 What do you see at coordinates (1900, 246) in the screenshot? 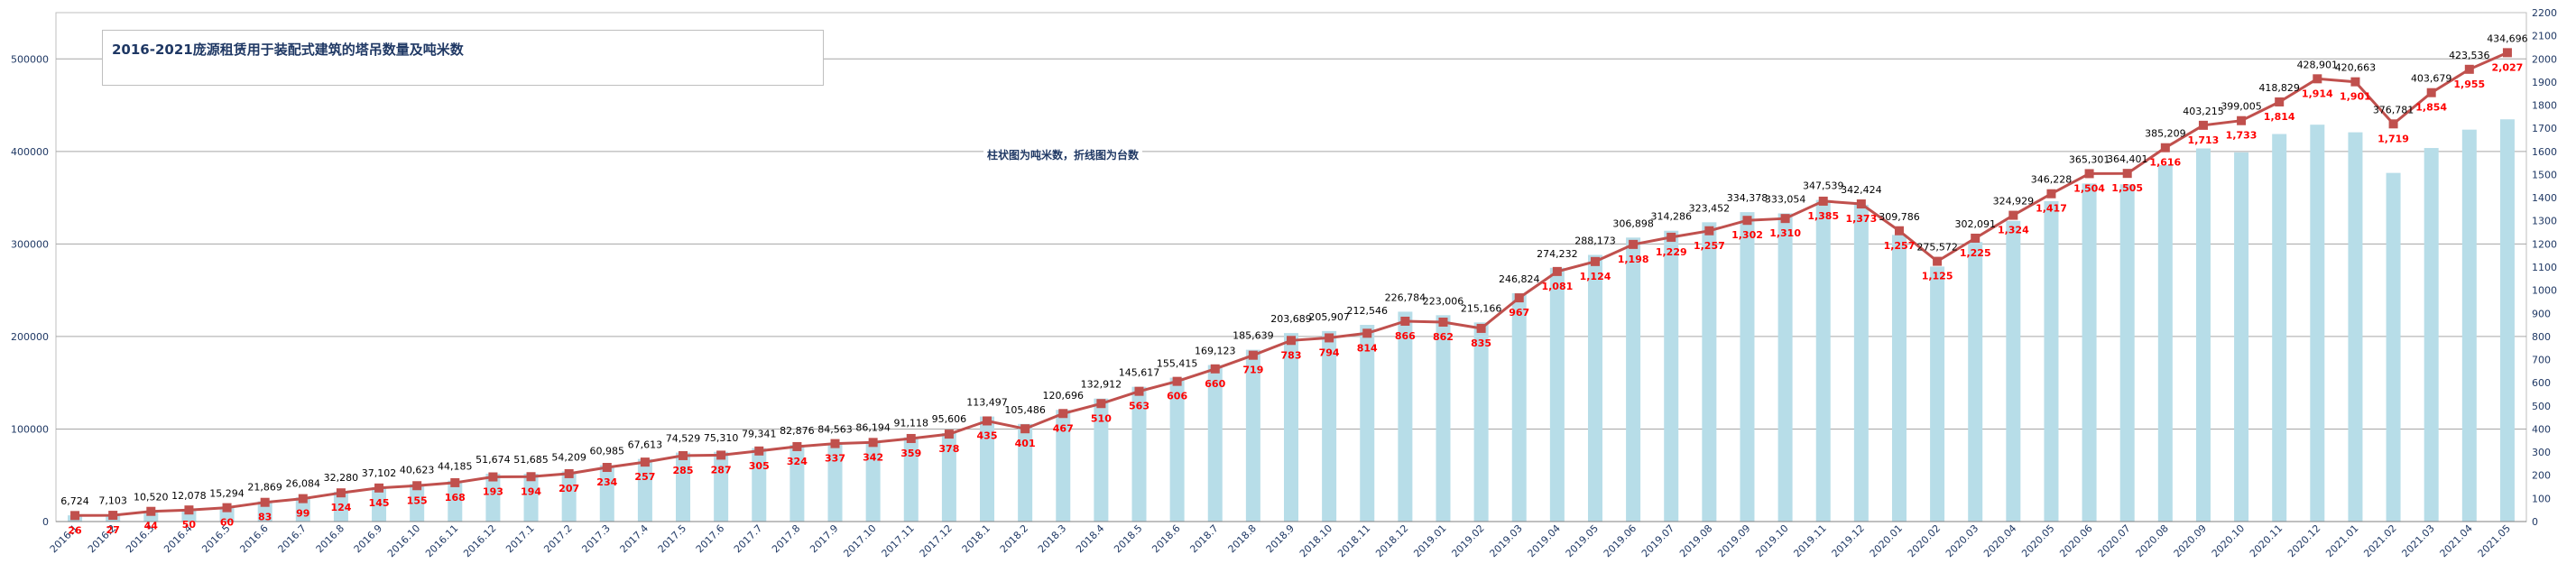
I see `line-value-label: 1,257` at bounding box center [1900, 246].